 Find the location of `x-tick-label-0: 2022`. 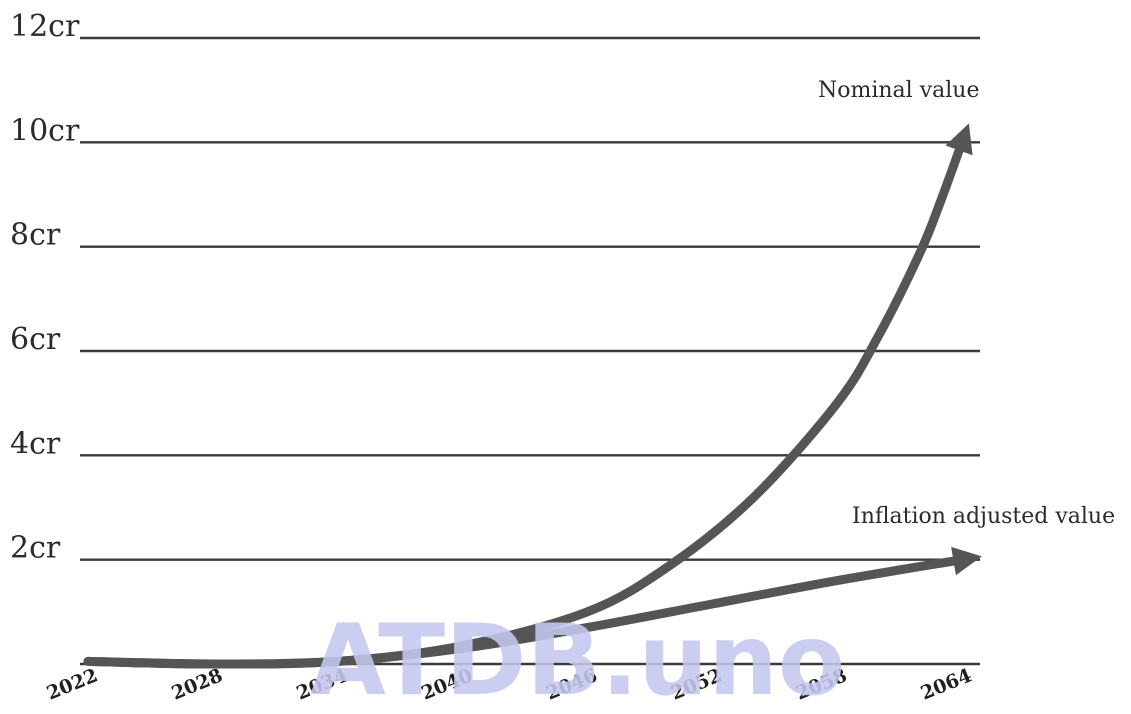

x-tick-label-0: 2022 is located at coordinates (72, 684).